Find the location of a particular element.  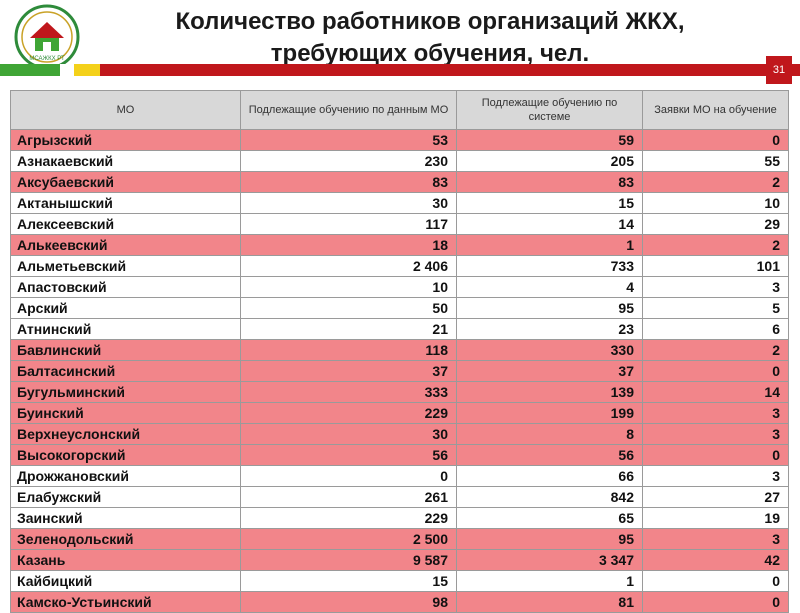

table-row: Бавлинский 118 330 2 is located at coordinates (399, 350).